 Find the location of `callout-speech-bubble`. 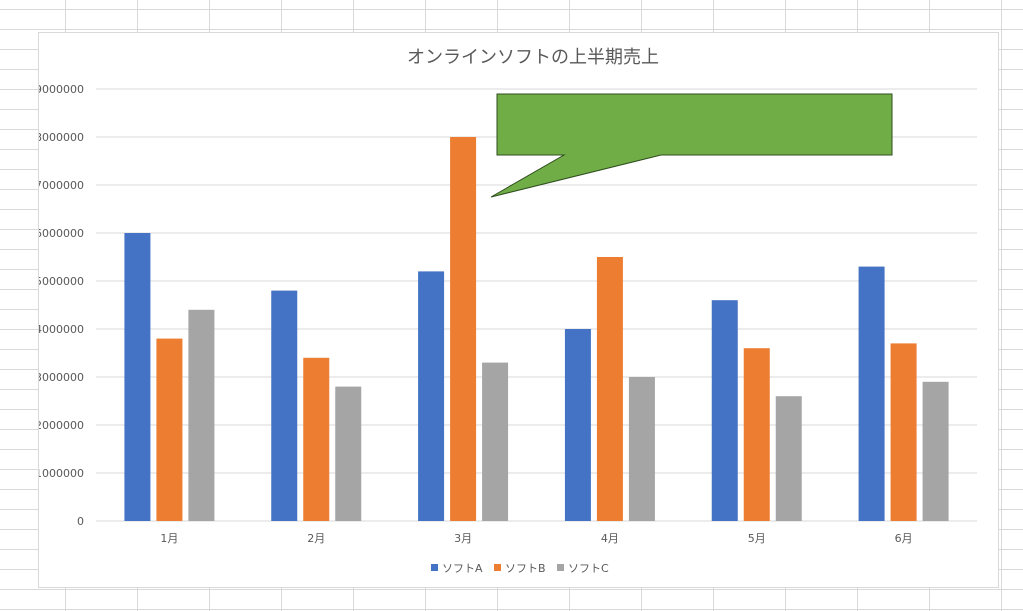

callout-speech-bubble is located at coordinates (691, 145).